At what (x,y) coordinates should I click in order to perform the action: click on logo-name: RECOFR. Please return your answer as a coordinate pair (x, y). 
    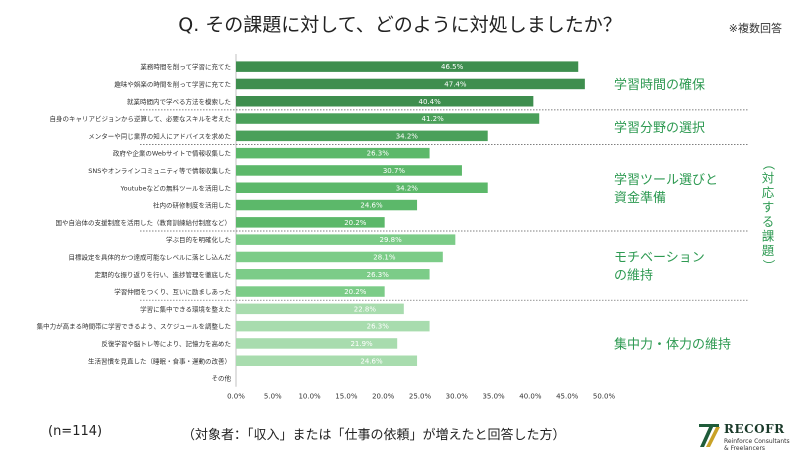
    Looking at the image, I should click on (754, 429).